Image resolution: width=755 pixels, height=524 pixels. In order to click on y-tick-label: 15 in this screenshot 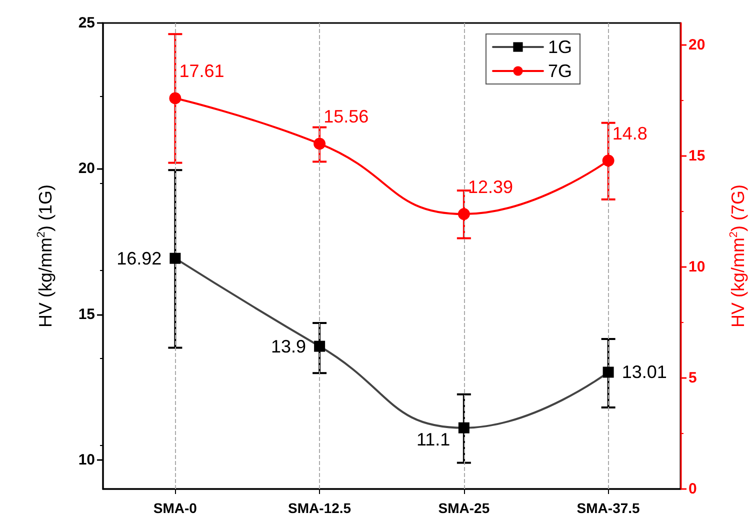, I will do `click(86, 314)`.